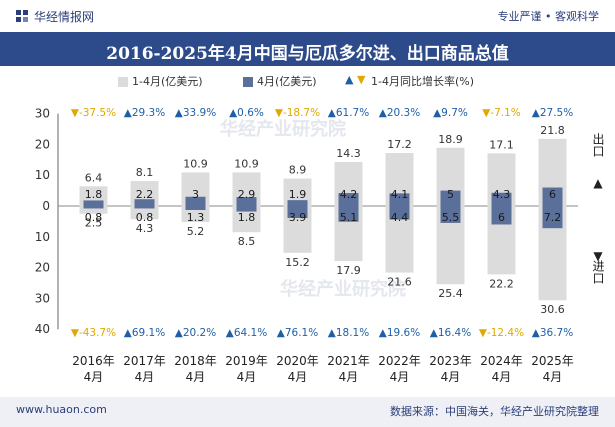 The height and width of the screenshot is (427, 615). I want to click on x-tick-label-year: 2022年, so click(399, 361).